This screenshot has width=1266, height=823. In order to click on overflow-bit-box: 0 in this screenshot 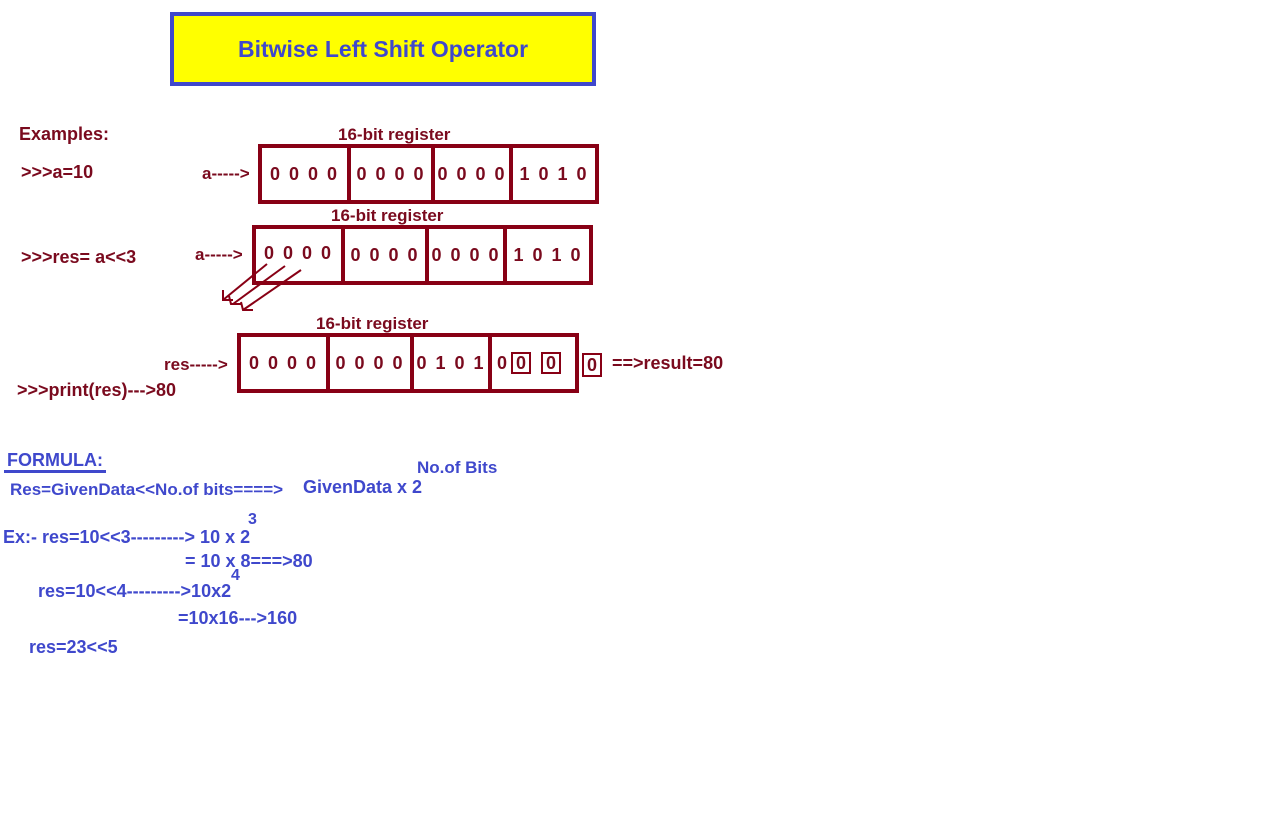, I will do `click(592, 365)`.